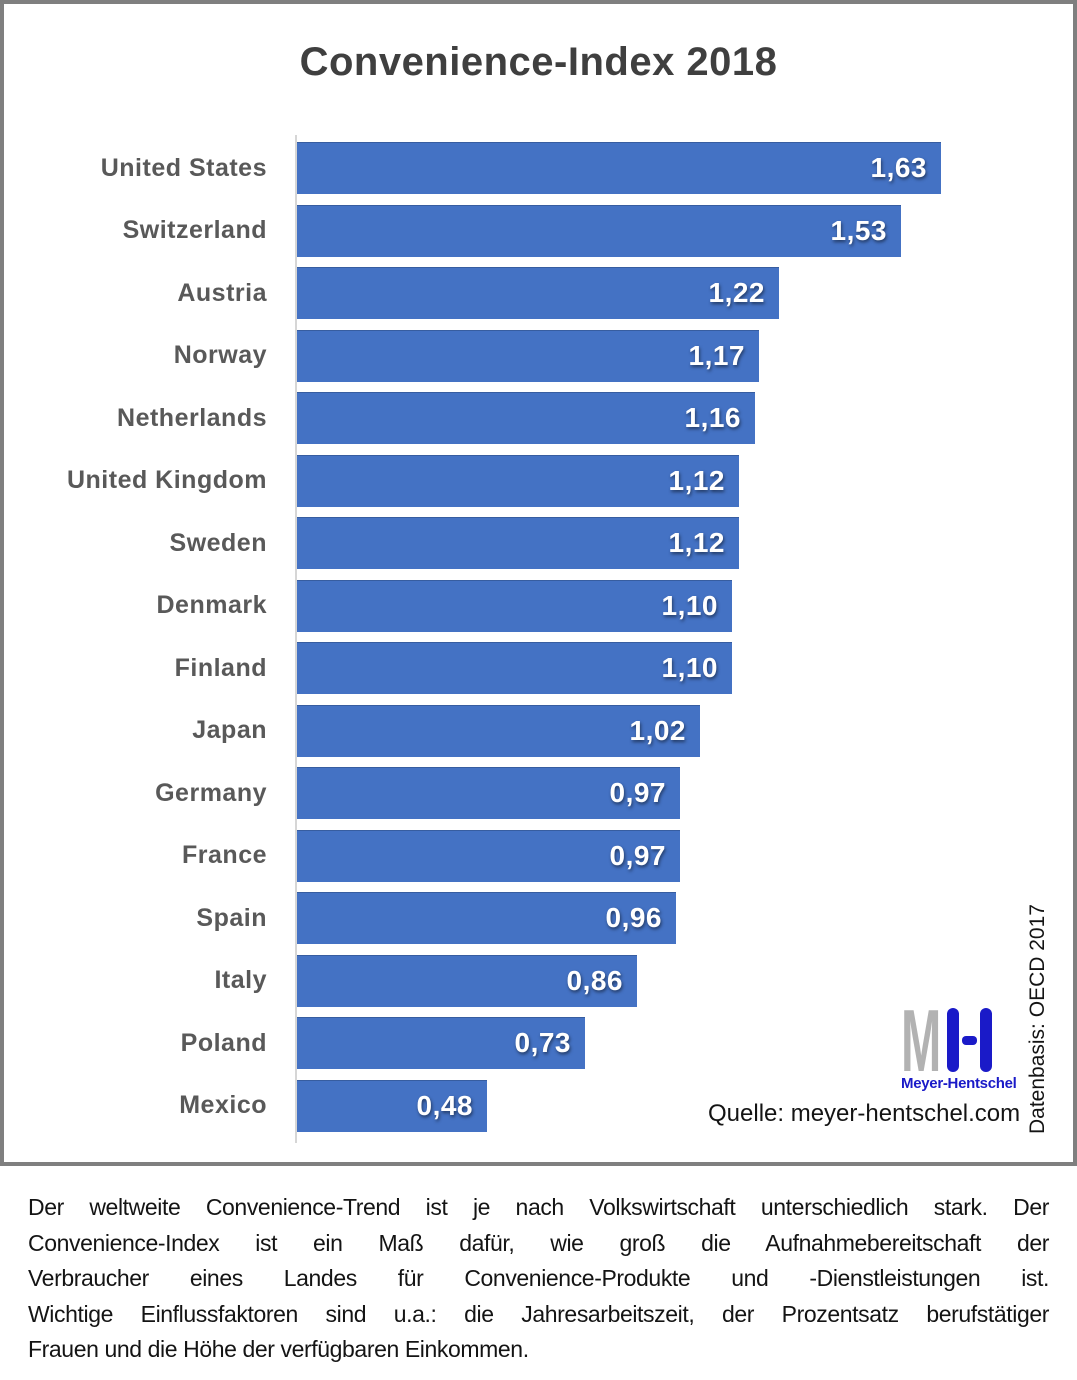  What do you see at coordinates (594, 980) in the screenshot?
I see `value-label: 0,86` at bounding box center [594, 980].